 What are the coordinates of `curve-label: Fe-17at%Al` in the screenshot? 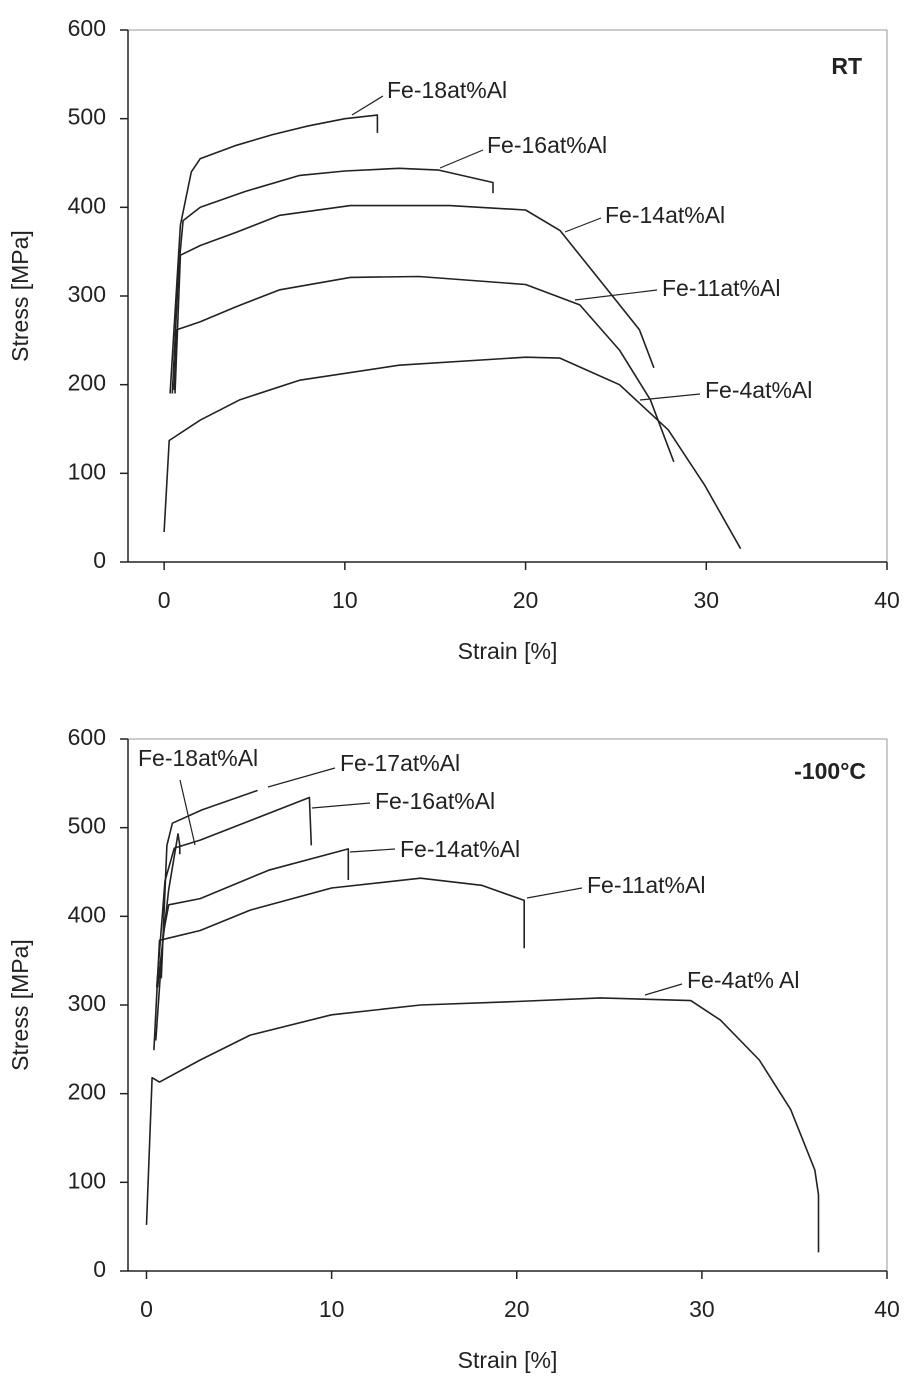 It's located at (400, 763).